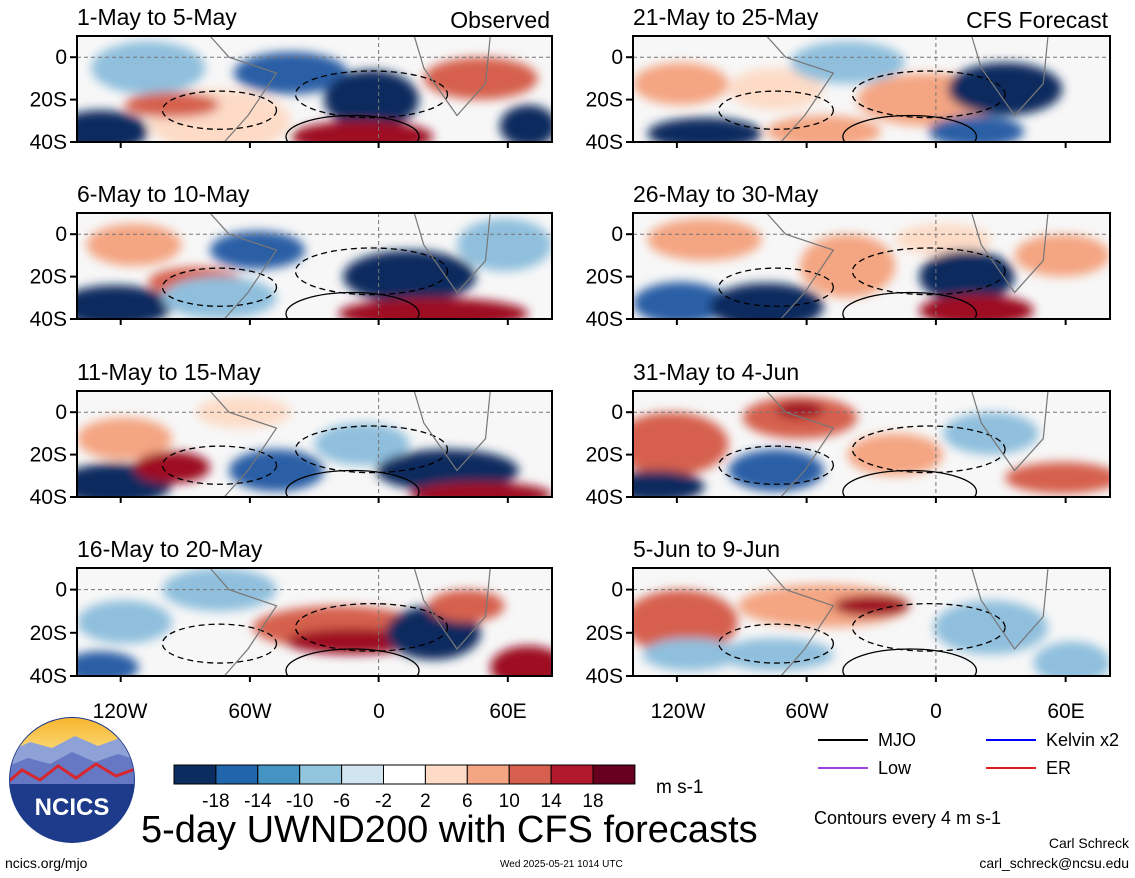 This screenshot has height=878, width=1135. Describe the element at coordinates (169, 372) in the screenshot. I see `panel-title: 11-May to 15-May` at that location.